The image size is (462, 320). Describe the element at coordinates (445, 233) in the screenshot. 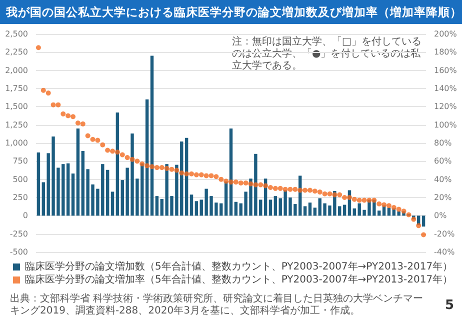

I see `y2-tick-label: -20%` at that location.